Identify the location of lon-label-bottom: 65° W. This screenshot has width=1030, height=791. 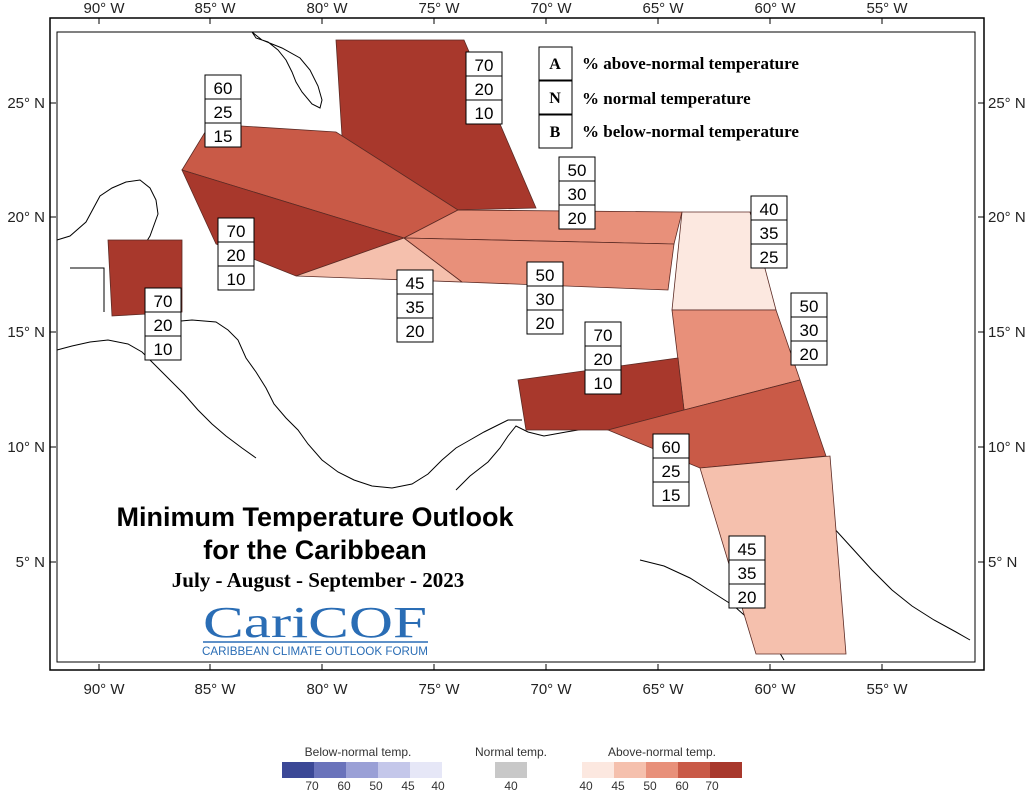
(663, 689).